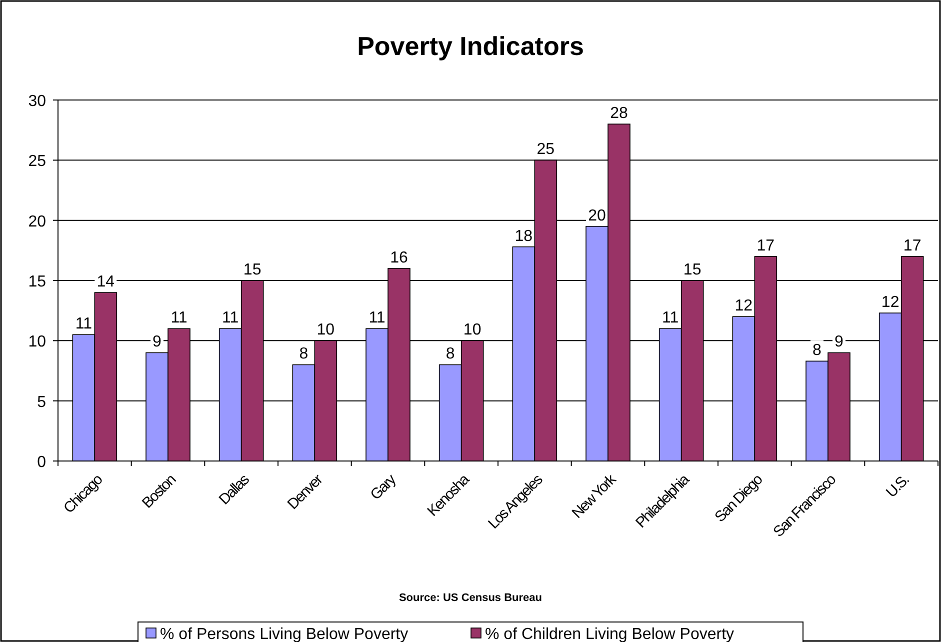 The width and height of the screenshot is (941, 642). I want to click on y-tick-label: 0, so click(41, 462).